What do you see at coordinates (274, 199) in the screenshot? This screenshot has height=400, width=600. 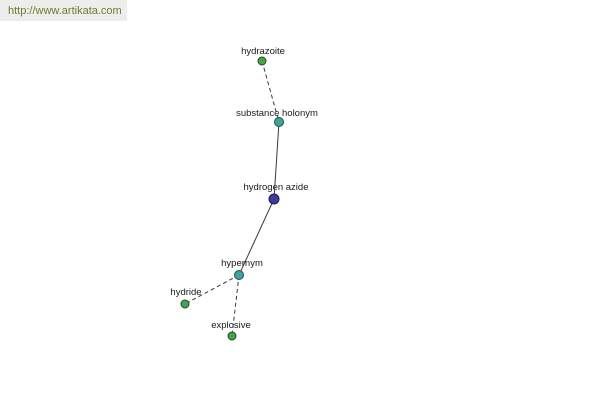 I see `graph-node-hydrogen-azide` at bounding box center [274, 199].